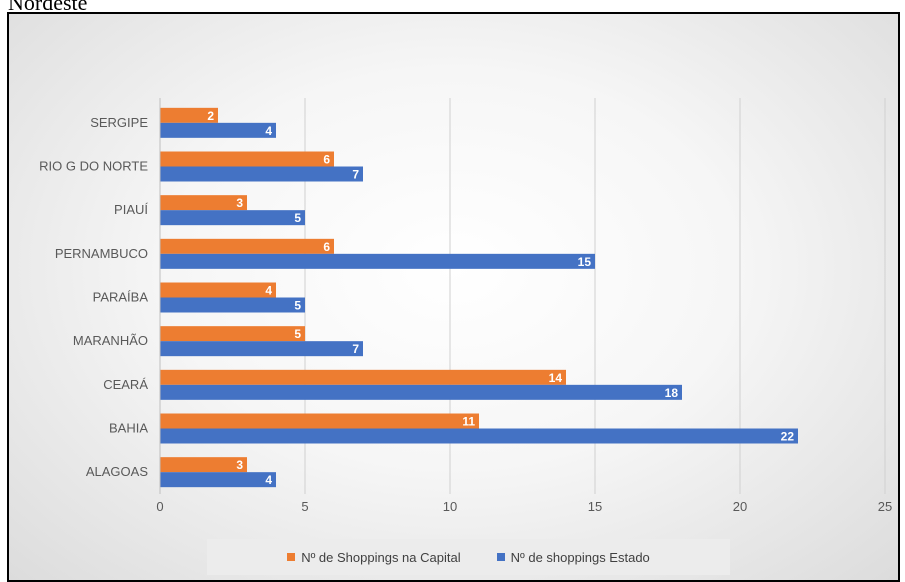 This screenshot has width=905, height=582. I want to click on legend-item-estado: Nº de shoppings Estado, so click(573, 557).